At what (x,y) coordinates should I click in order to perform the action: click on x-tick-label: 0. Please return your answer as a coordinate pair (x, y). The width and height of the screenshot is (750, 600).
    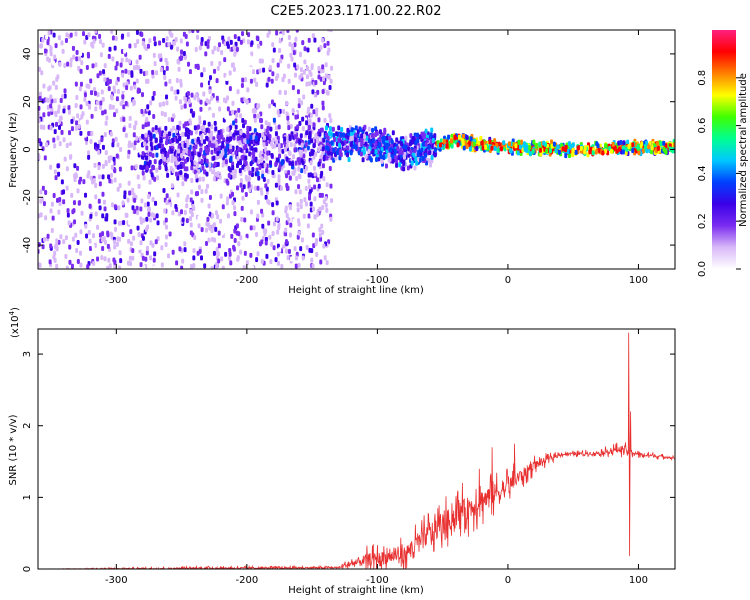
    Looking at the image, I should click on (508, 280).